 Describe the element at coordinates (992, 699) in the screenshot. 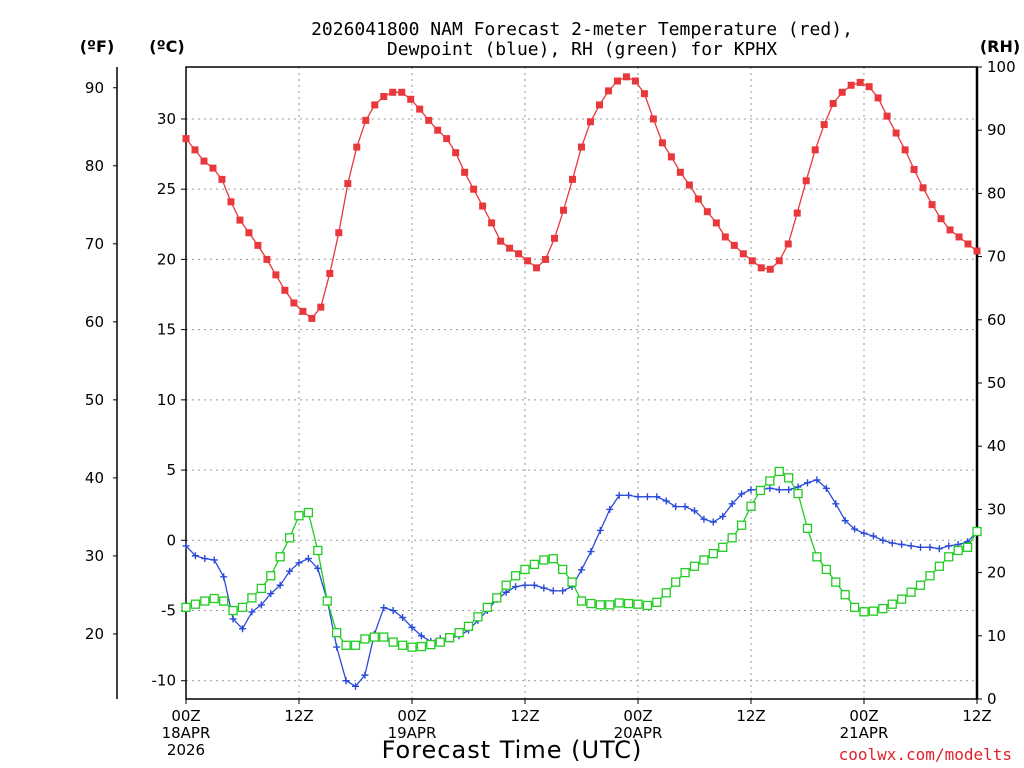

I see `rh-tick-label: 0` at that location.